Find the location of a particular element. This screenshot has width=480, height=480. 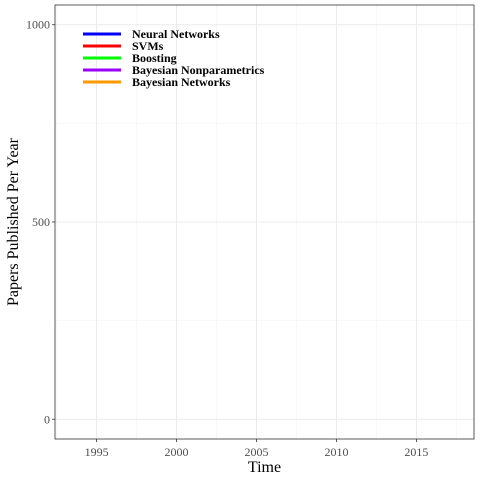

x-tick-labels: 1995 2000 2005 2010 2015 is located at coordinates (257, 452).